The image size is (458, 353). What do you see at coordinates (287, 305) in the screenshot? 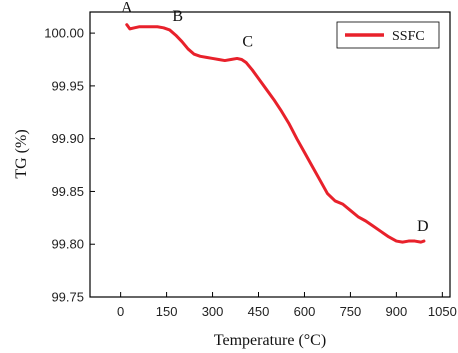
I see `x-axis-ticks: 0 150 300 450 600 750 900 1050` at bounding box center [287, 305].